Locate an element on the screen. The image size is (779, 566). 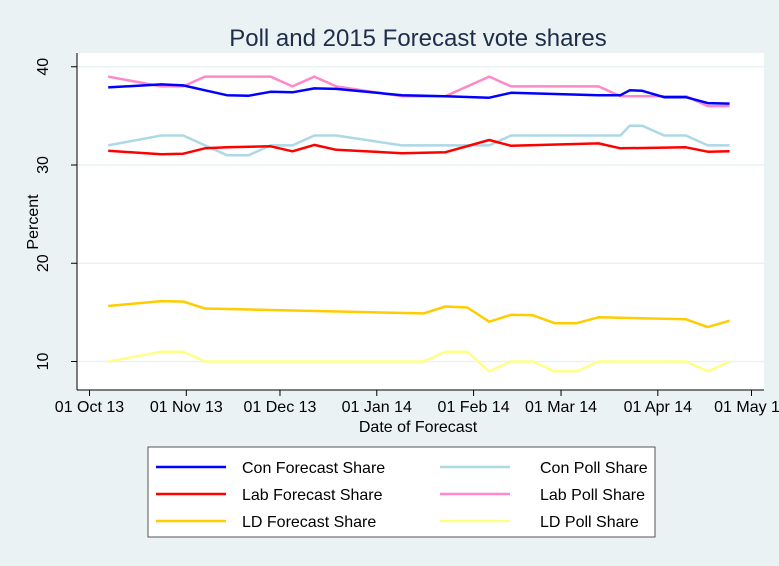
x-tick-label: 01 Mar 14 is located at coordinates (561, 407).